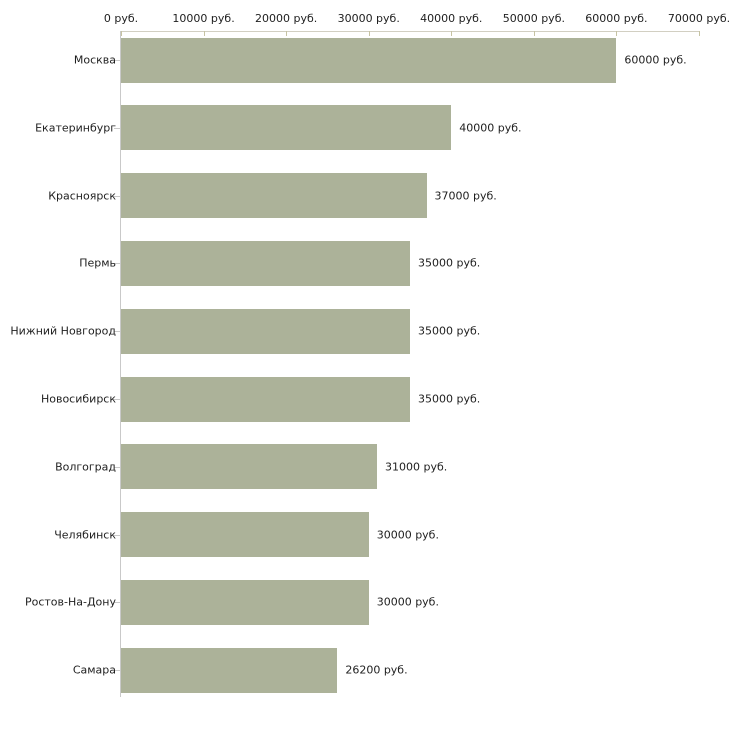  Describe the element at coordinates (85, 535) in the screenshot. I see `category-label: Челябинск` at that location.